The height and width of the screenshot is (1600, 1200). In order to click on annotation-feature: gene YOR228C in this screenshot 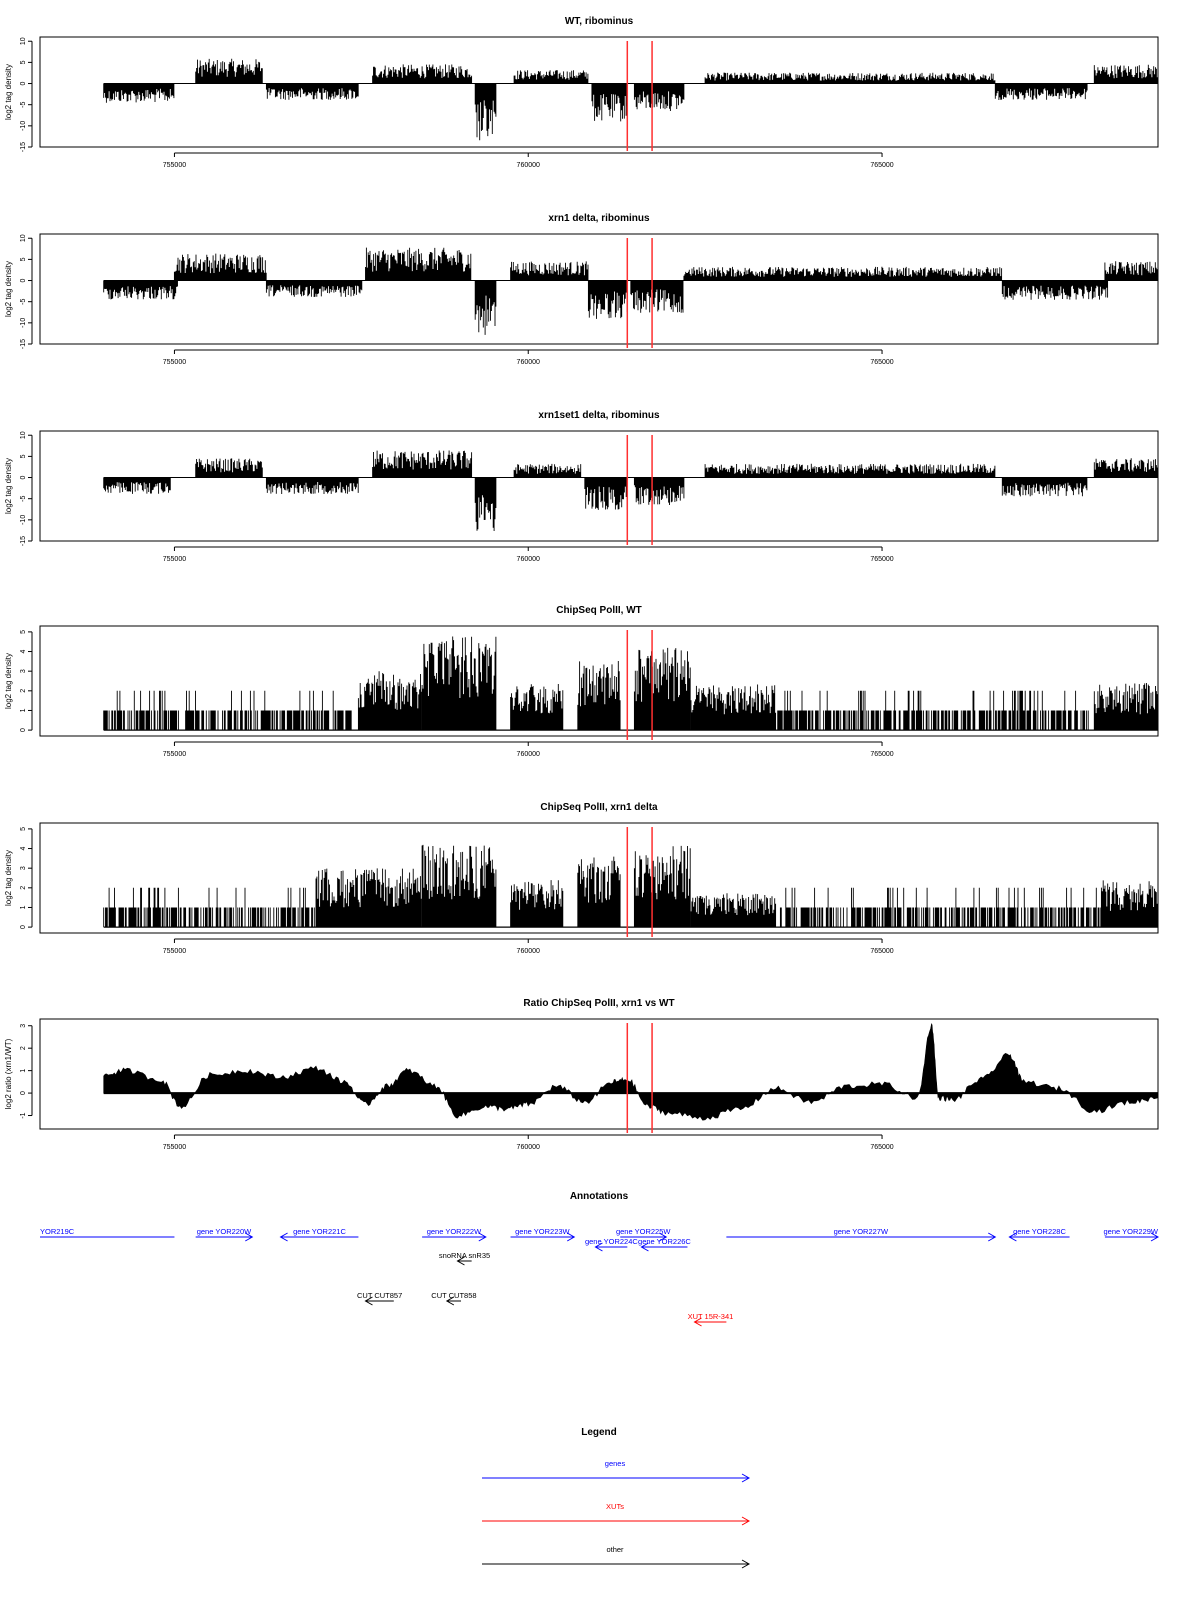, I will do `click(1039, 1234)`.